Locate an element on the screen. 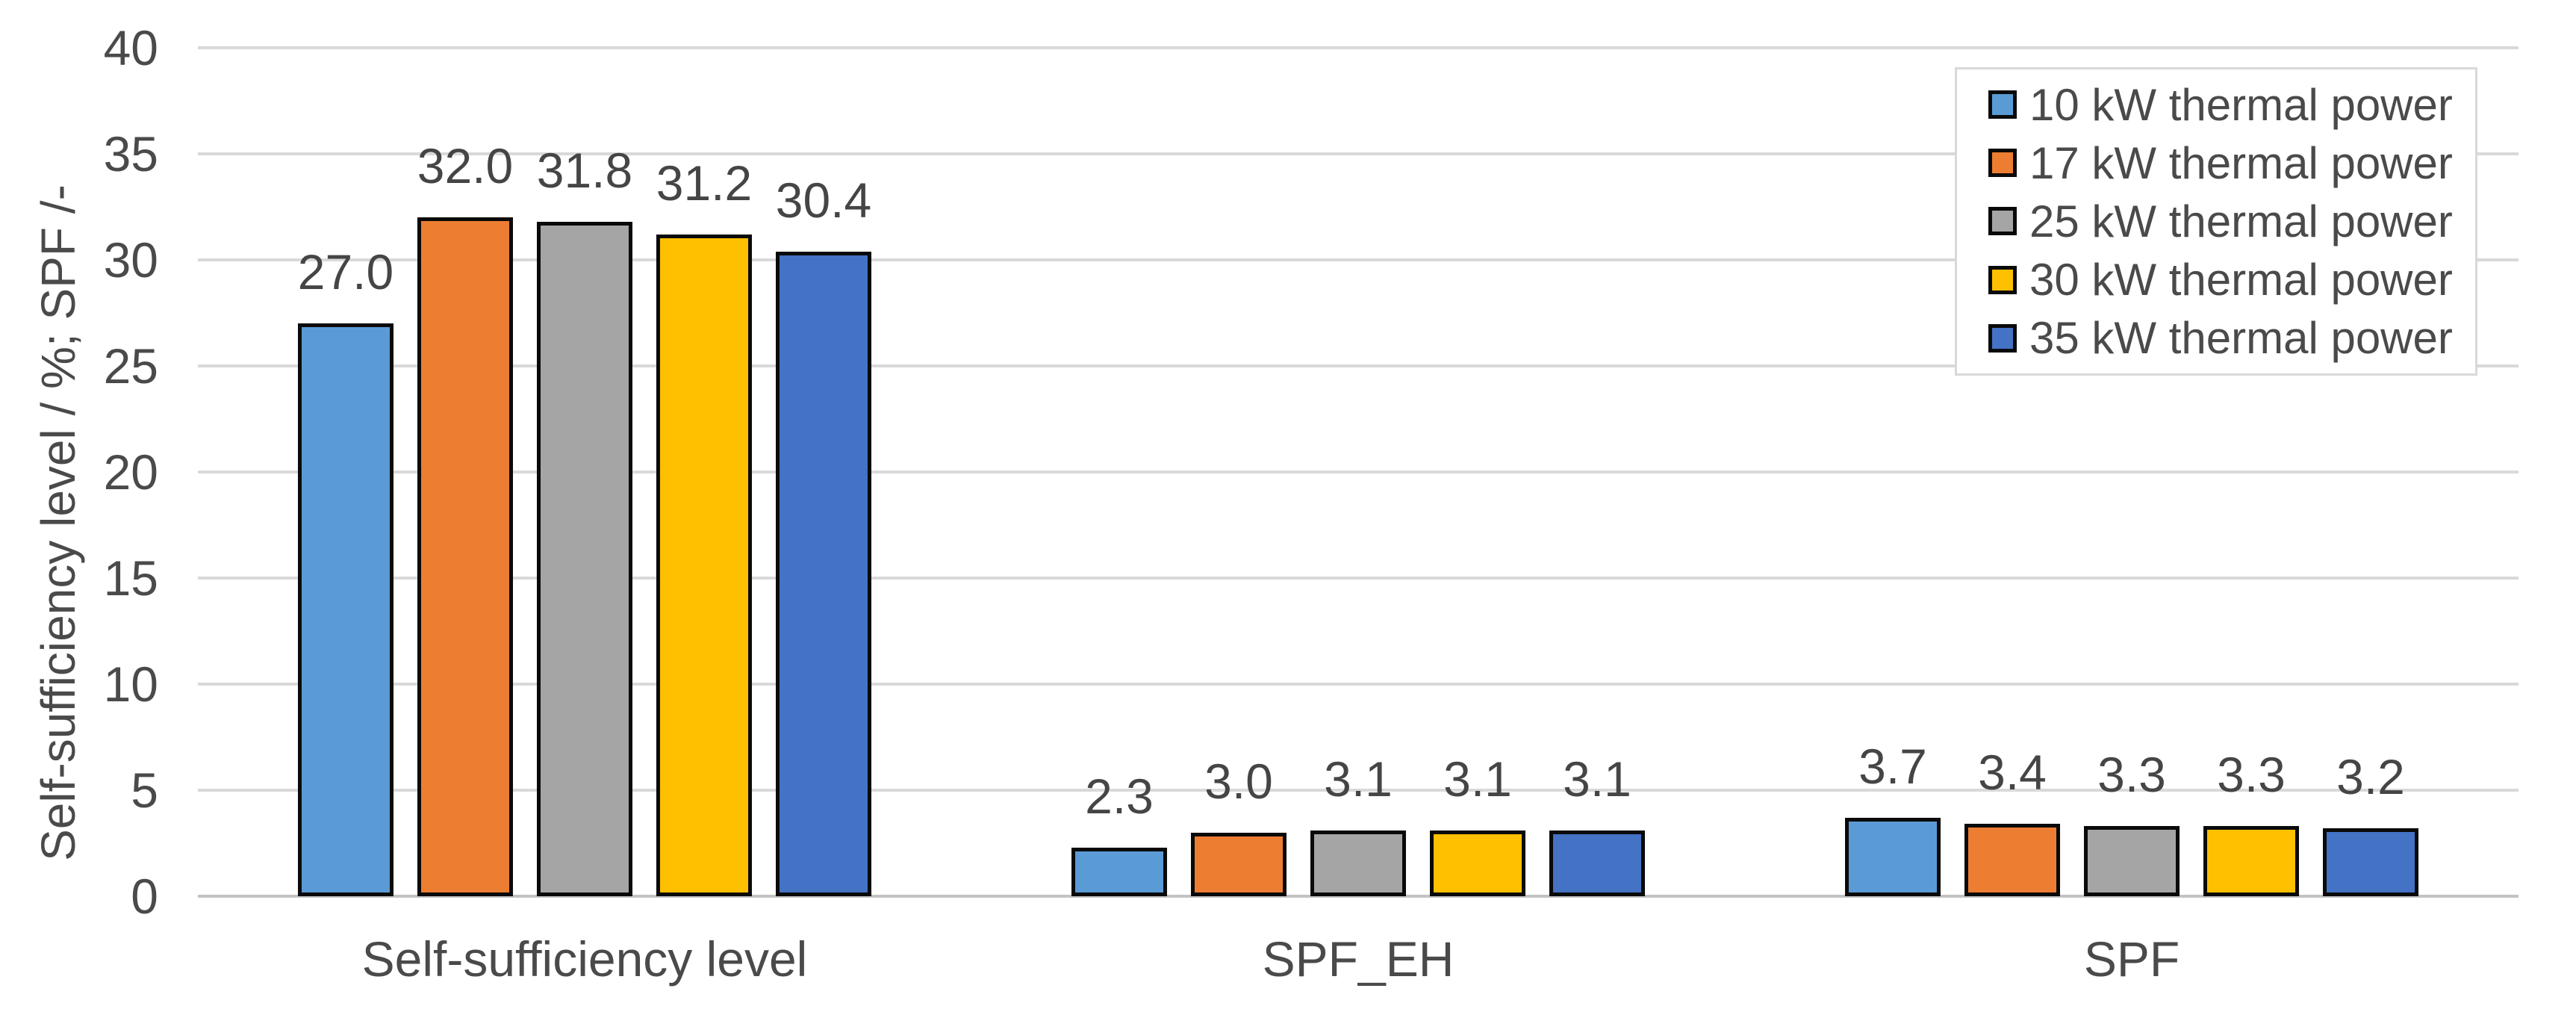 The image size is (2576, 1009). bar-value-label: 3.4 is located at coordinates (2012, 773).